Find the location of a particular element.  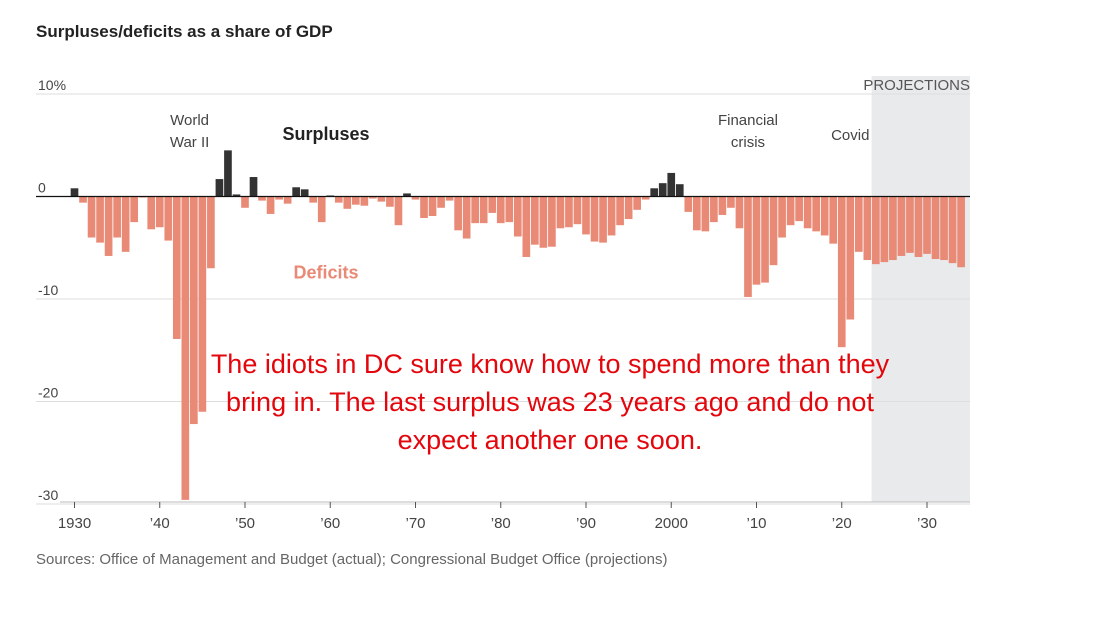

x-tick-label: ’60 is located at coordinates (330, 523).